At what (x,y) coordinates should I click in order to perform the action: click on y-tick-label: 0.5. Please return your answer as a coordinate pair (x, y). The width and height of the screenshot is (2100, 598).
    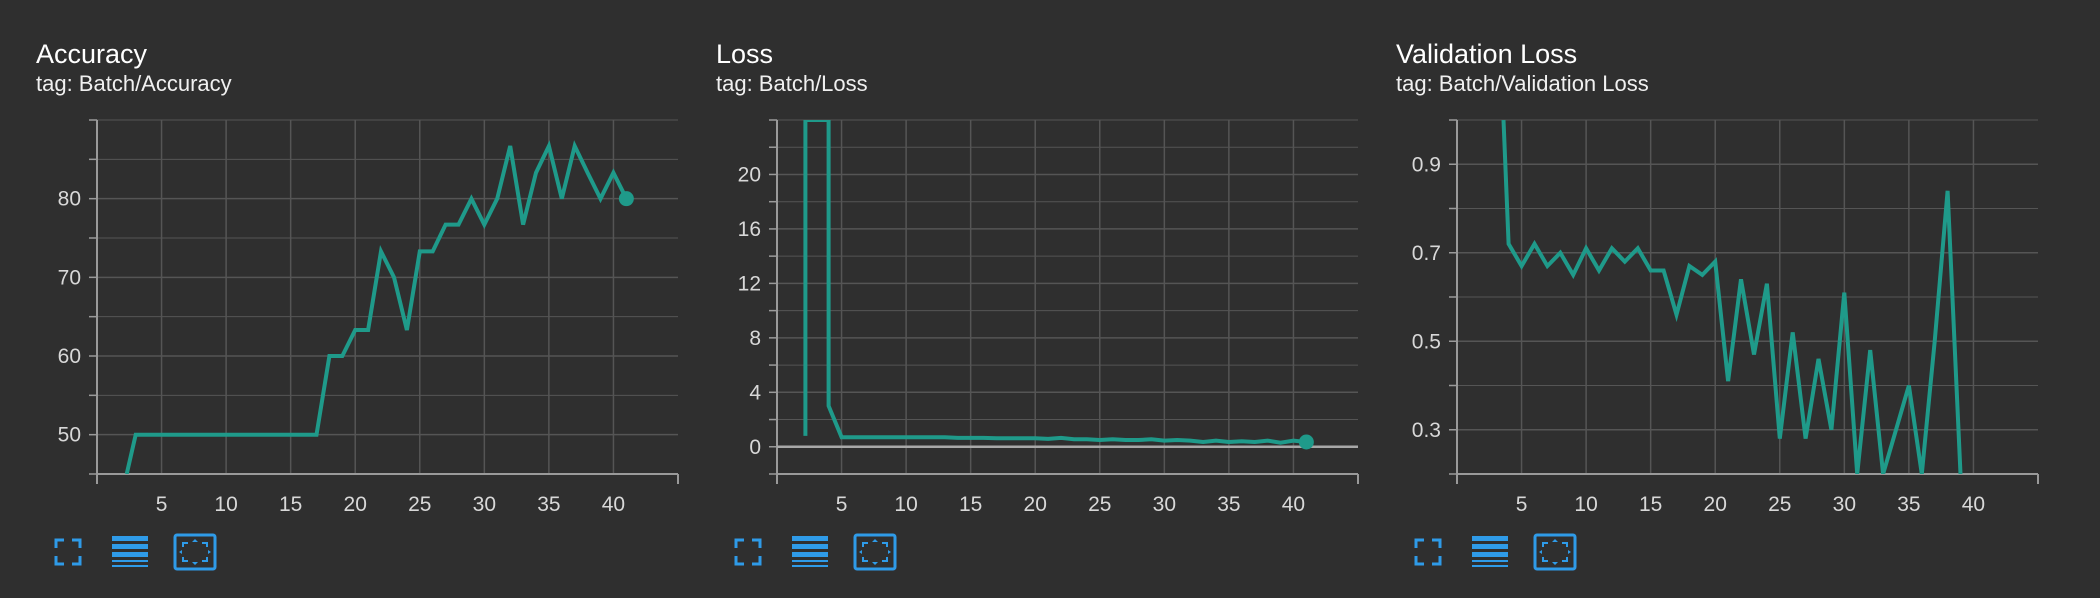
    Looking at the image, I should click on (1426, 341).